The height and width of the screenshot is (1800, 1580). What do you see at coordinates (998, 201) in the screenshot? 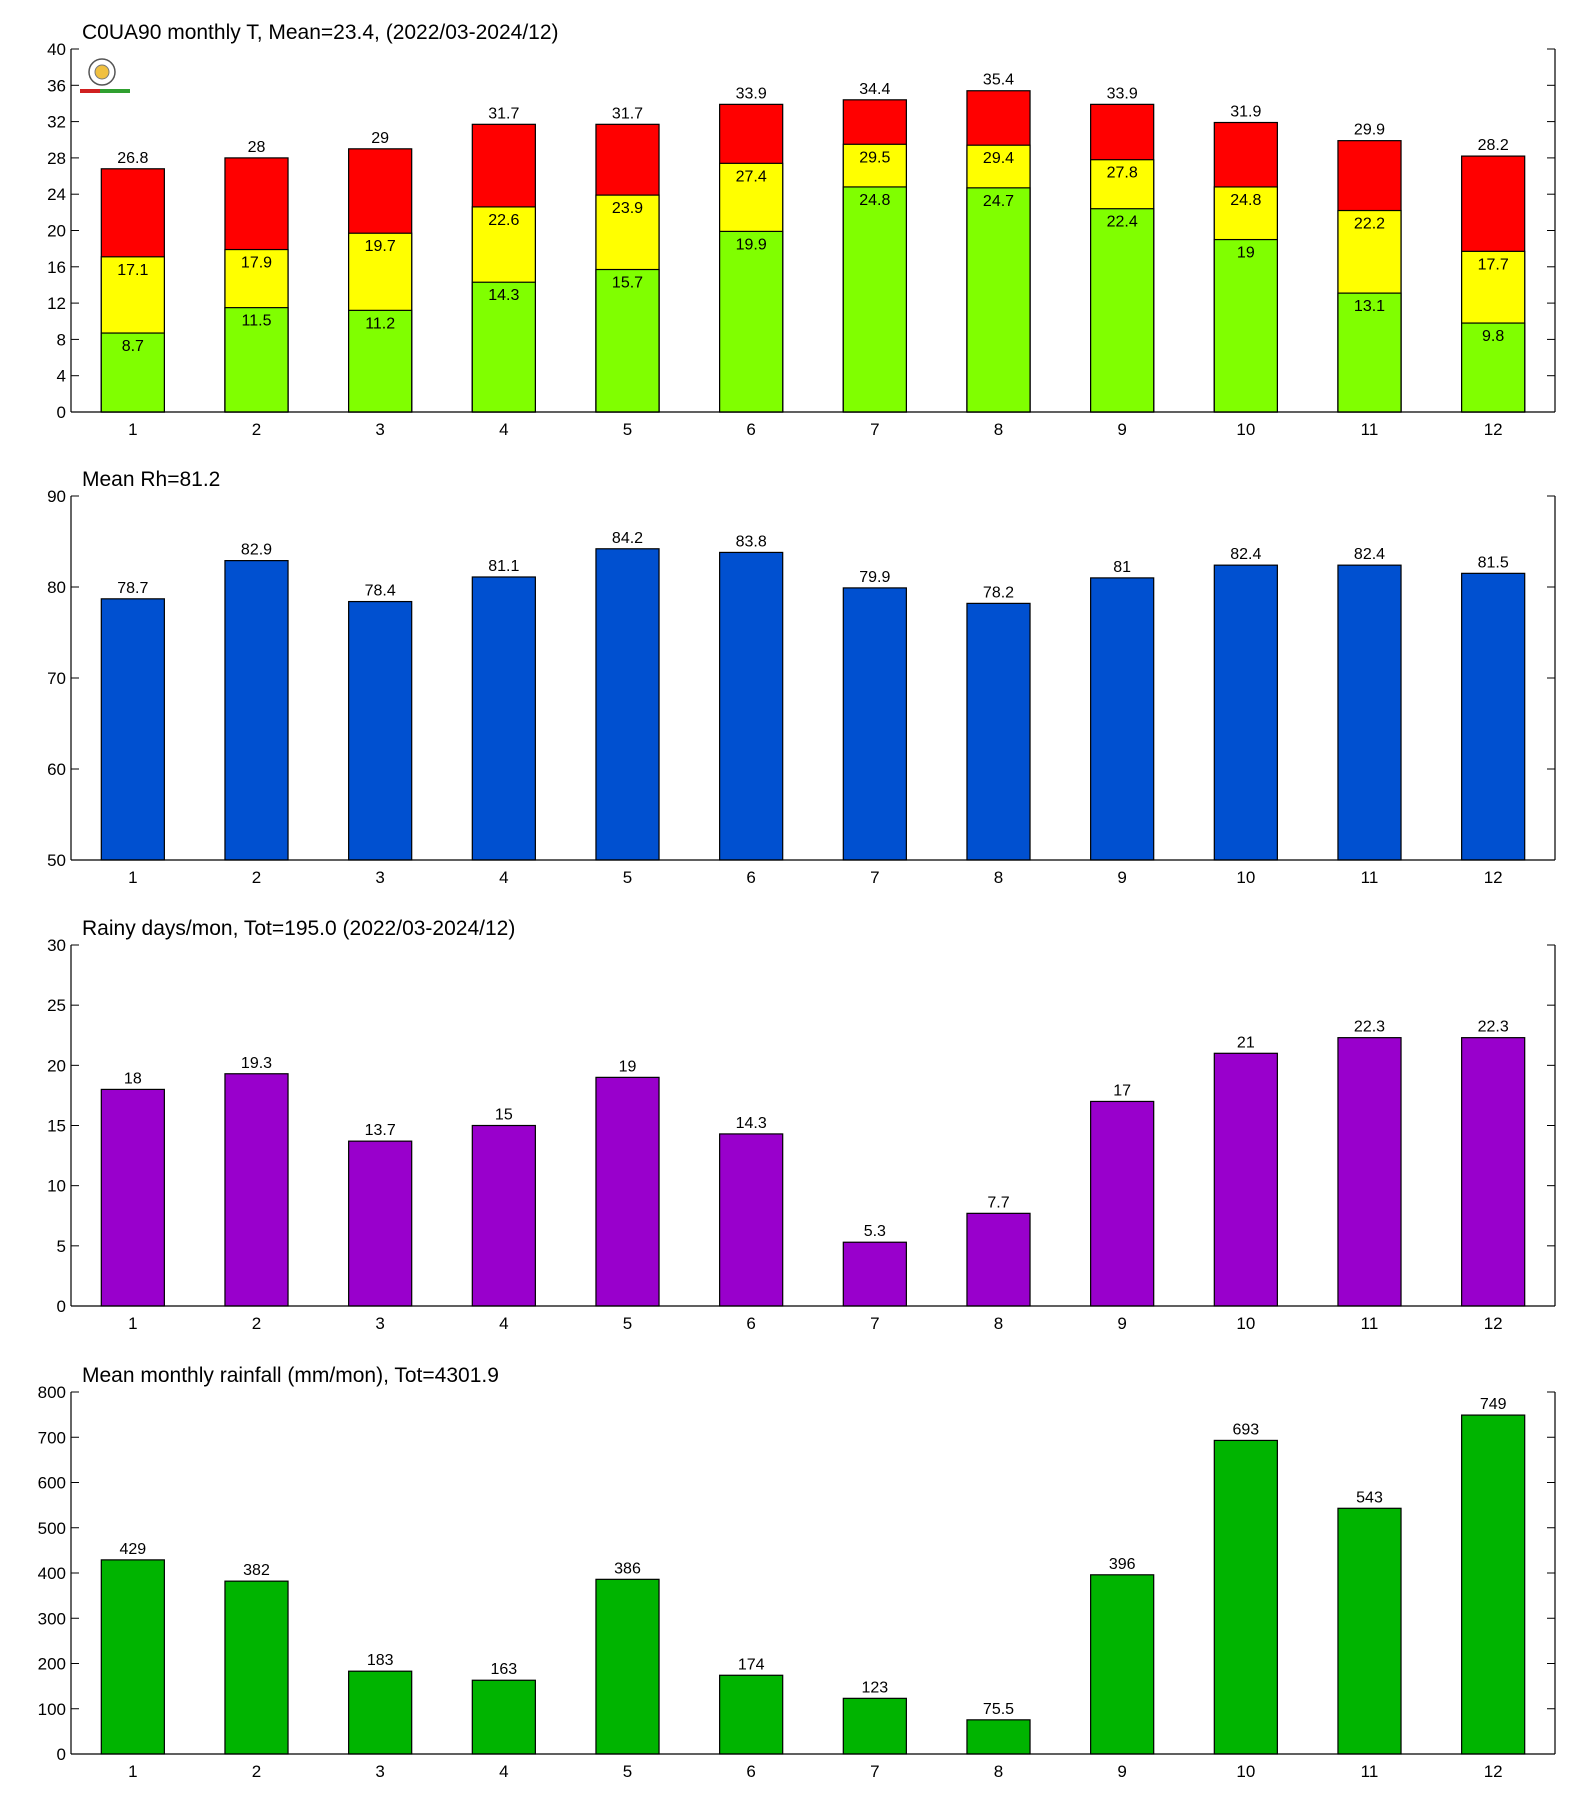
I see `value-label: 24.7` at bounding box center [998, 201].